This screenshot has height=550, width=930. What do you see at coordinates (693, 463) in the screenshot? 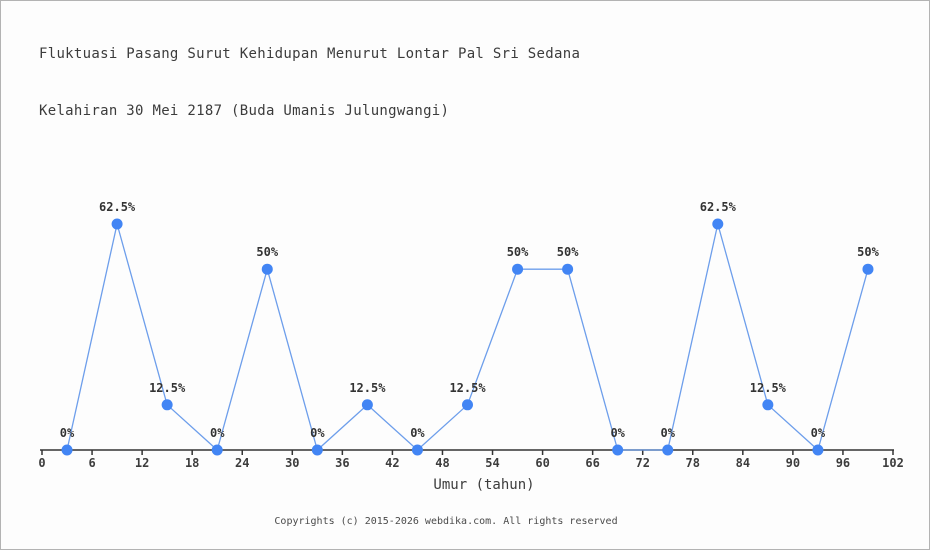
I see `x-axis-tick-label: 78` at bounding box center [693, 463].